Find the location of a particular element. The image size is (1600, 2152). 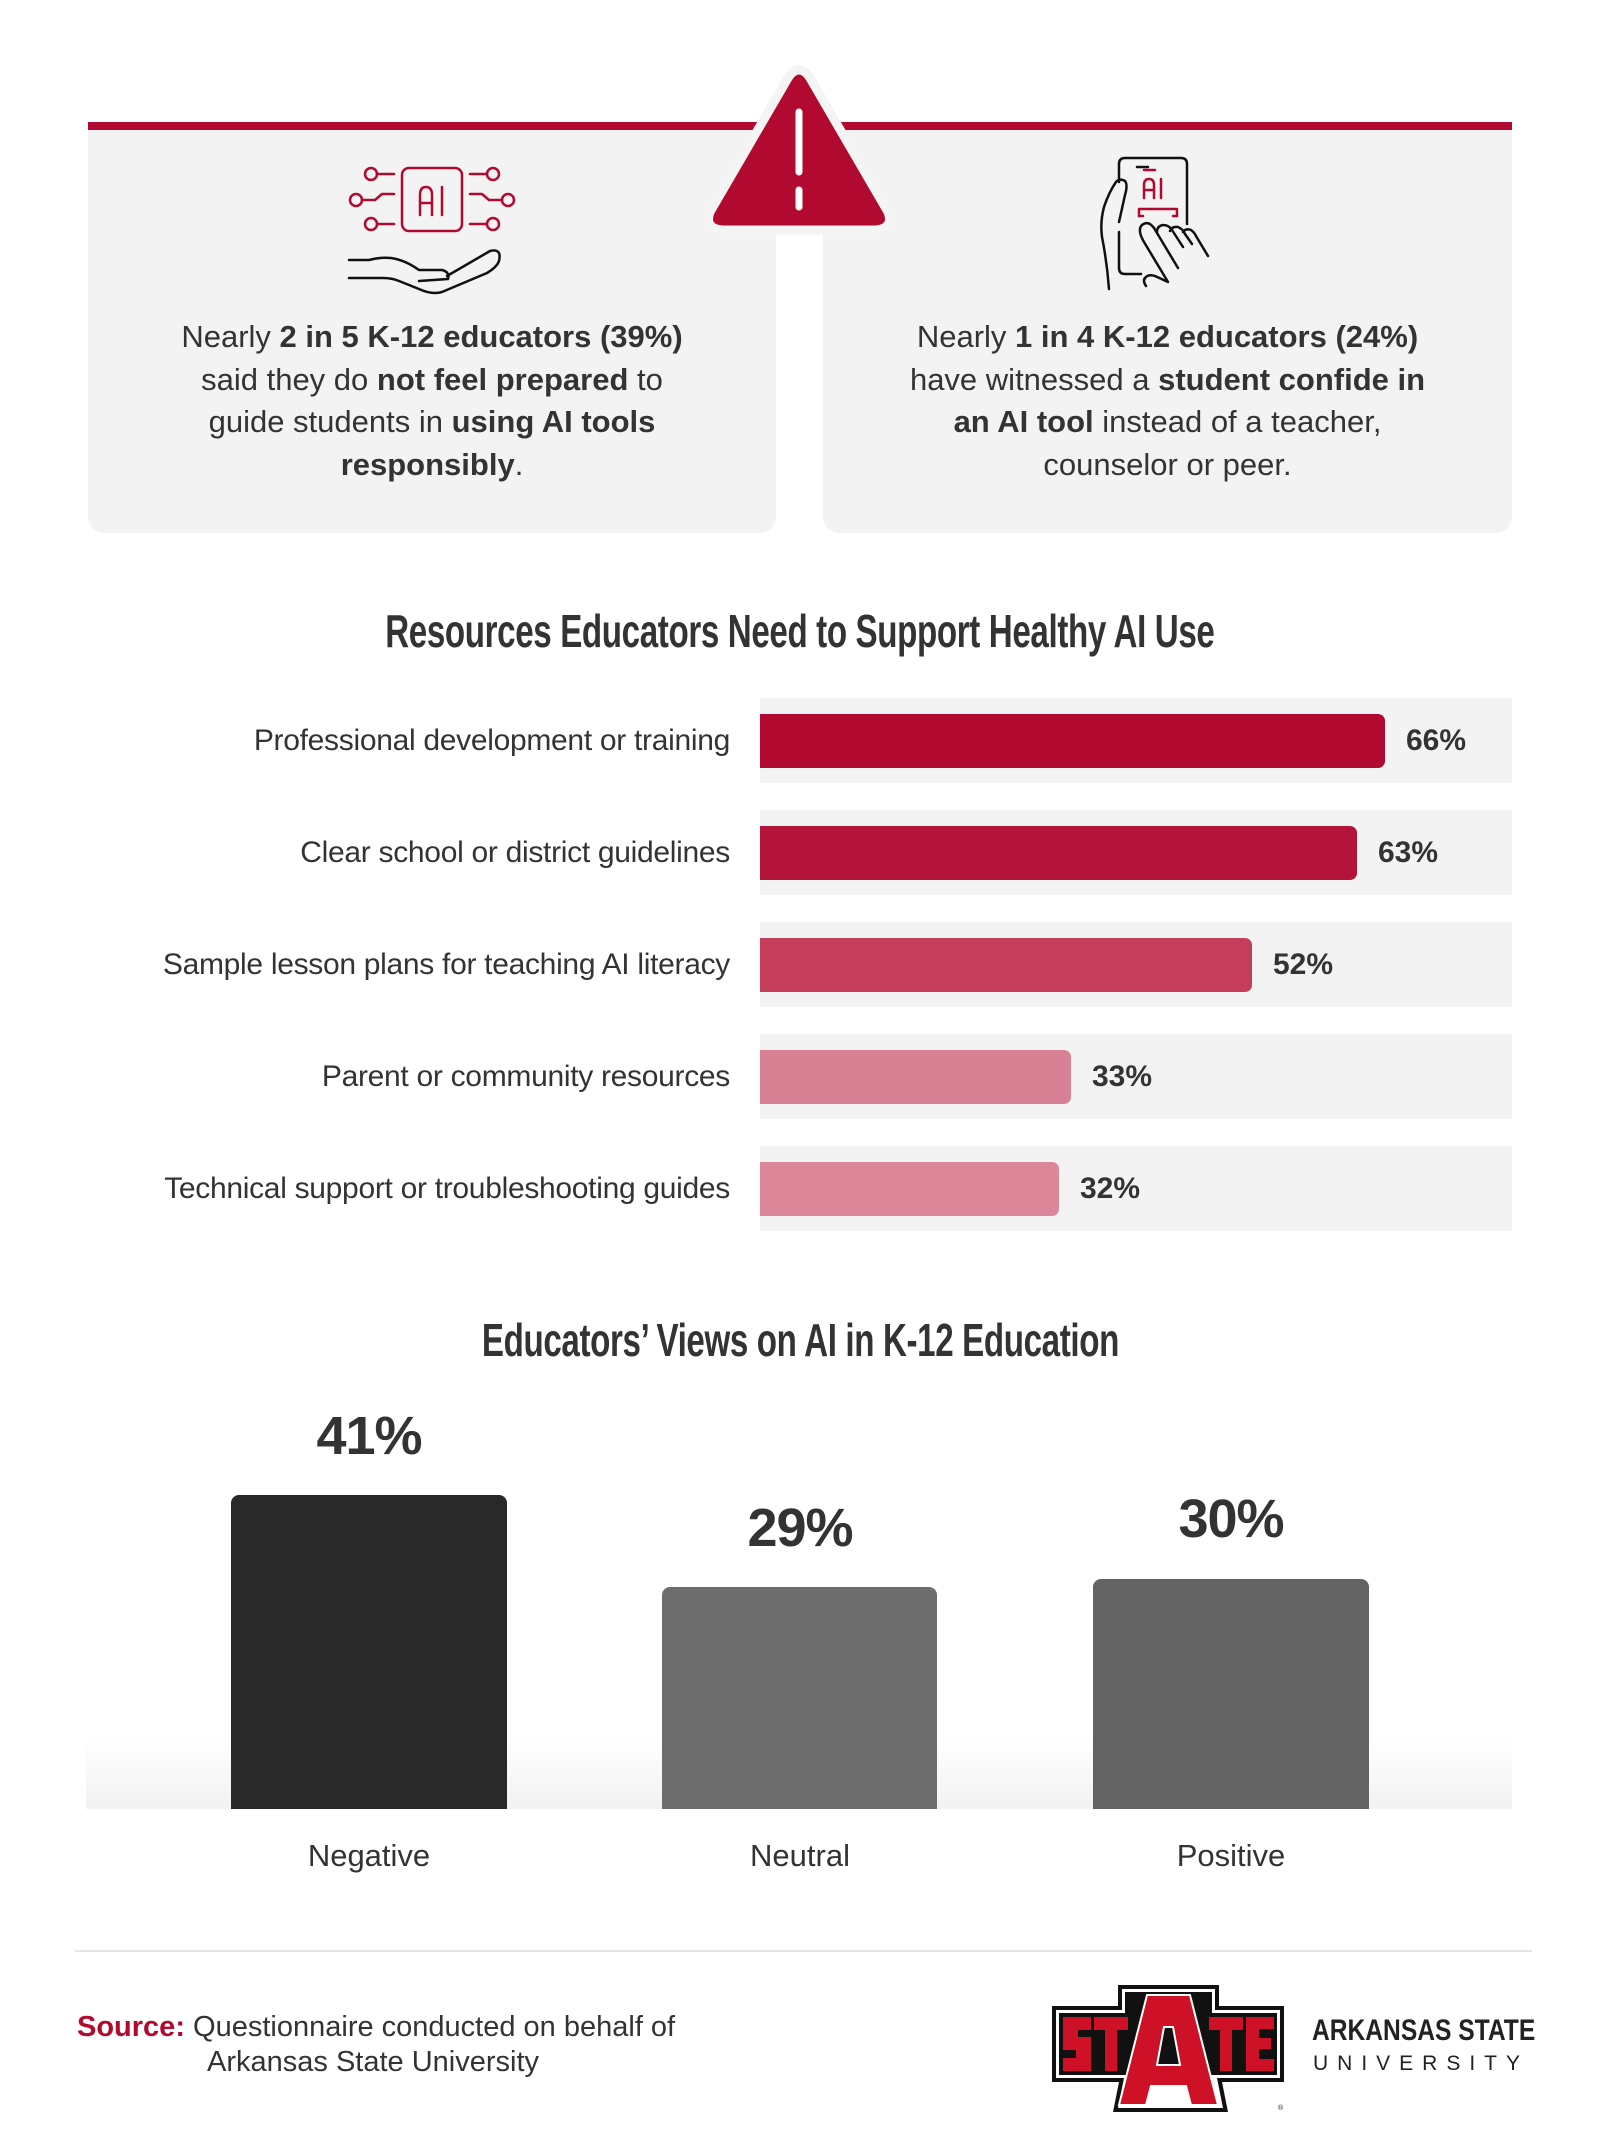

stat-line: Nearly 2 in 5 K-12 educators (39%) is located at coordinates (432, 336).